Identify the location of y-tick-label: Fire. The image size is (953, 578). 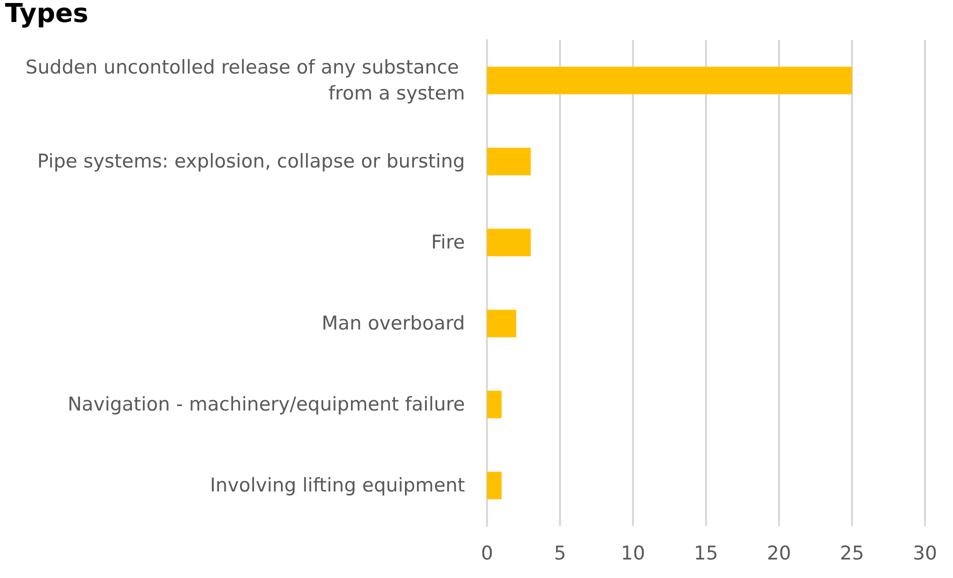
(448, 243).